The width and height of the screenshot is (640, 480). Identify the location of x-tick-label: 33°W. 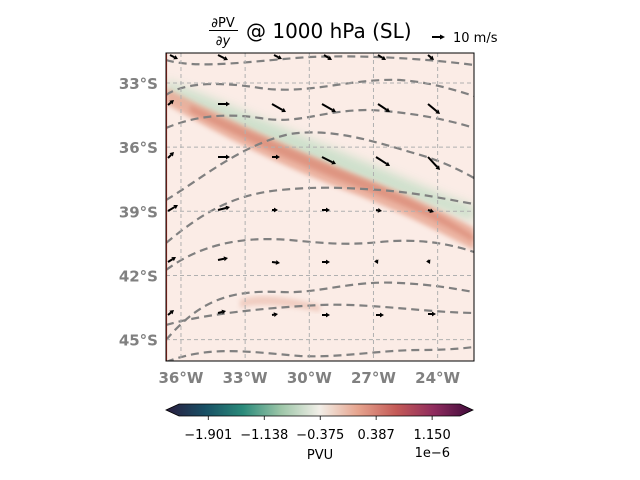
(245, 378).